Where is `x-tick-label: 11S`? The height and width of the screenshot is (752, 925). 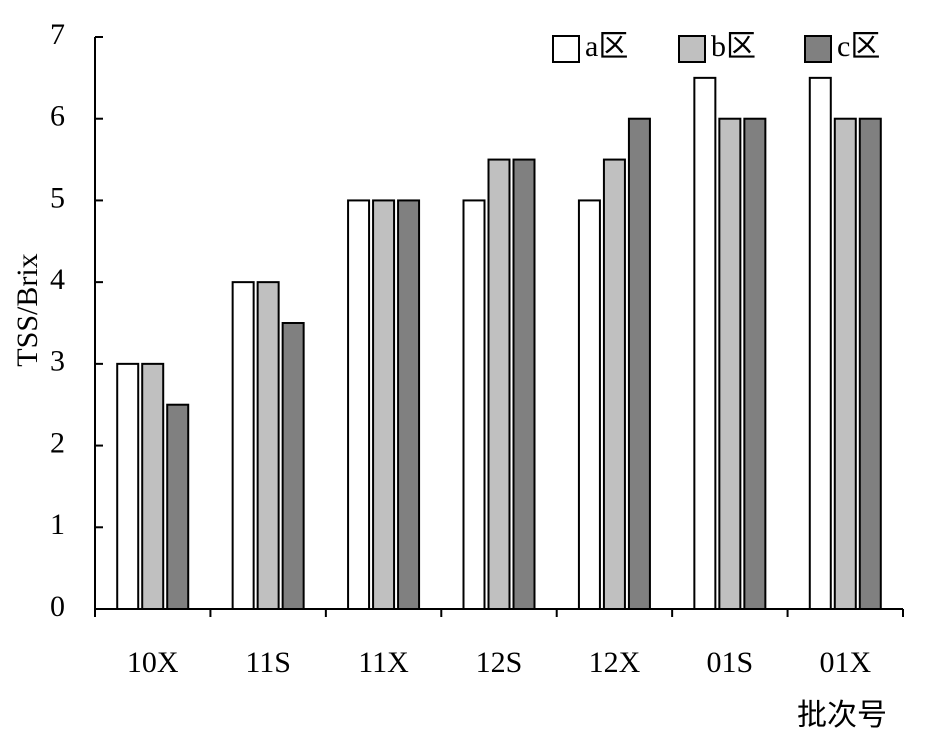
x-tick-label: 11S is located at coordinates (268, 662).